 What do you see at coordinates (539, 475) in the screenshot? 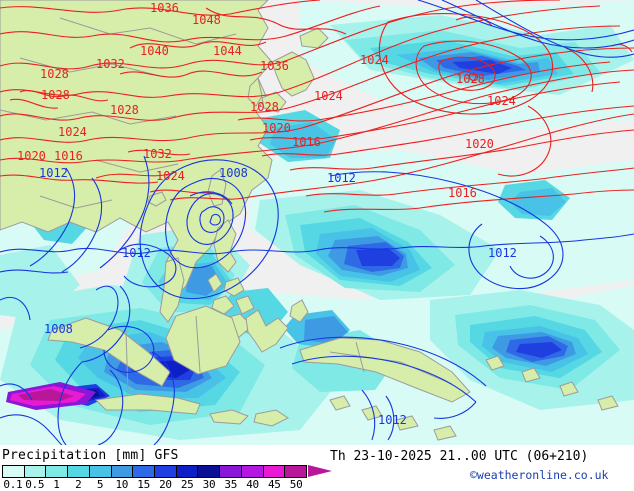
I see `copyright-notice: ©weatheronline.co.uk` at bounding box center [539, 475].